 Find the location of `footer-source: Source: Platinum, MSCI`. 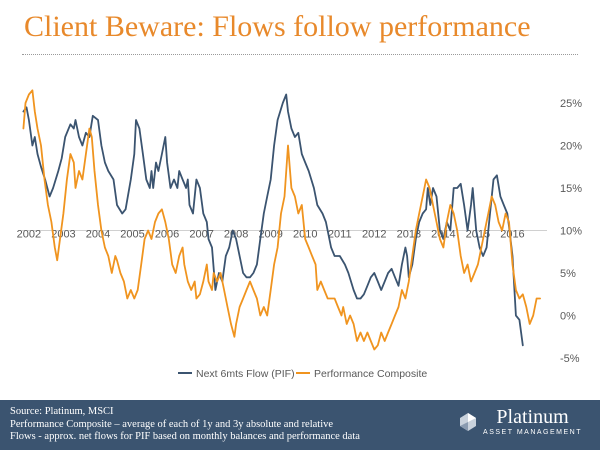

footer-source: Source: Platinum, MSCI is located at coordinates (62, 411).